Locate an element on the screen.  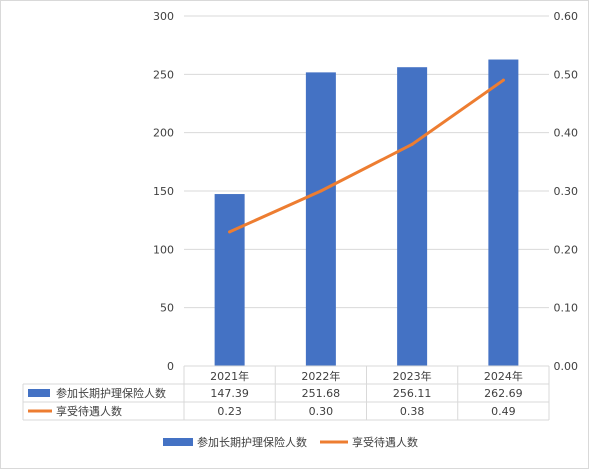
line-point-2021年 is located at coordinates (230, 232).